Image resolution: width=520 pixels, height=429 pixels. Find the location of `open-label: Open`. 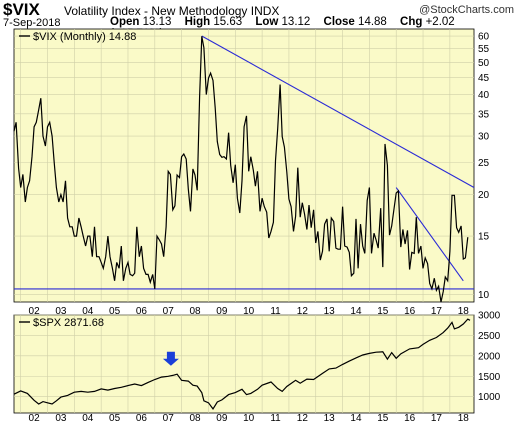

open-label: Open is located at coordinates (125, 22).